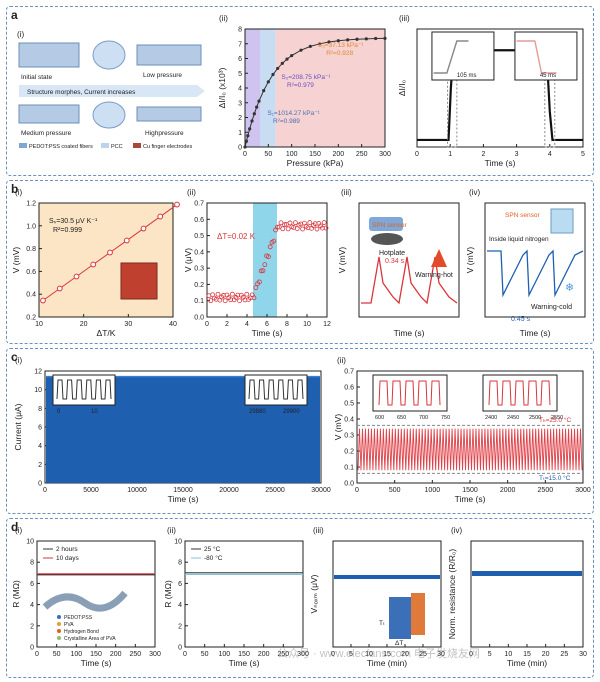 The image size is (600, 682). I want to click on voltage-band, so click(387, 577).